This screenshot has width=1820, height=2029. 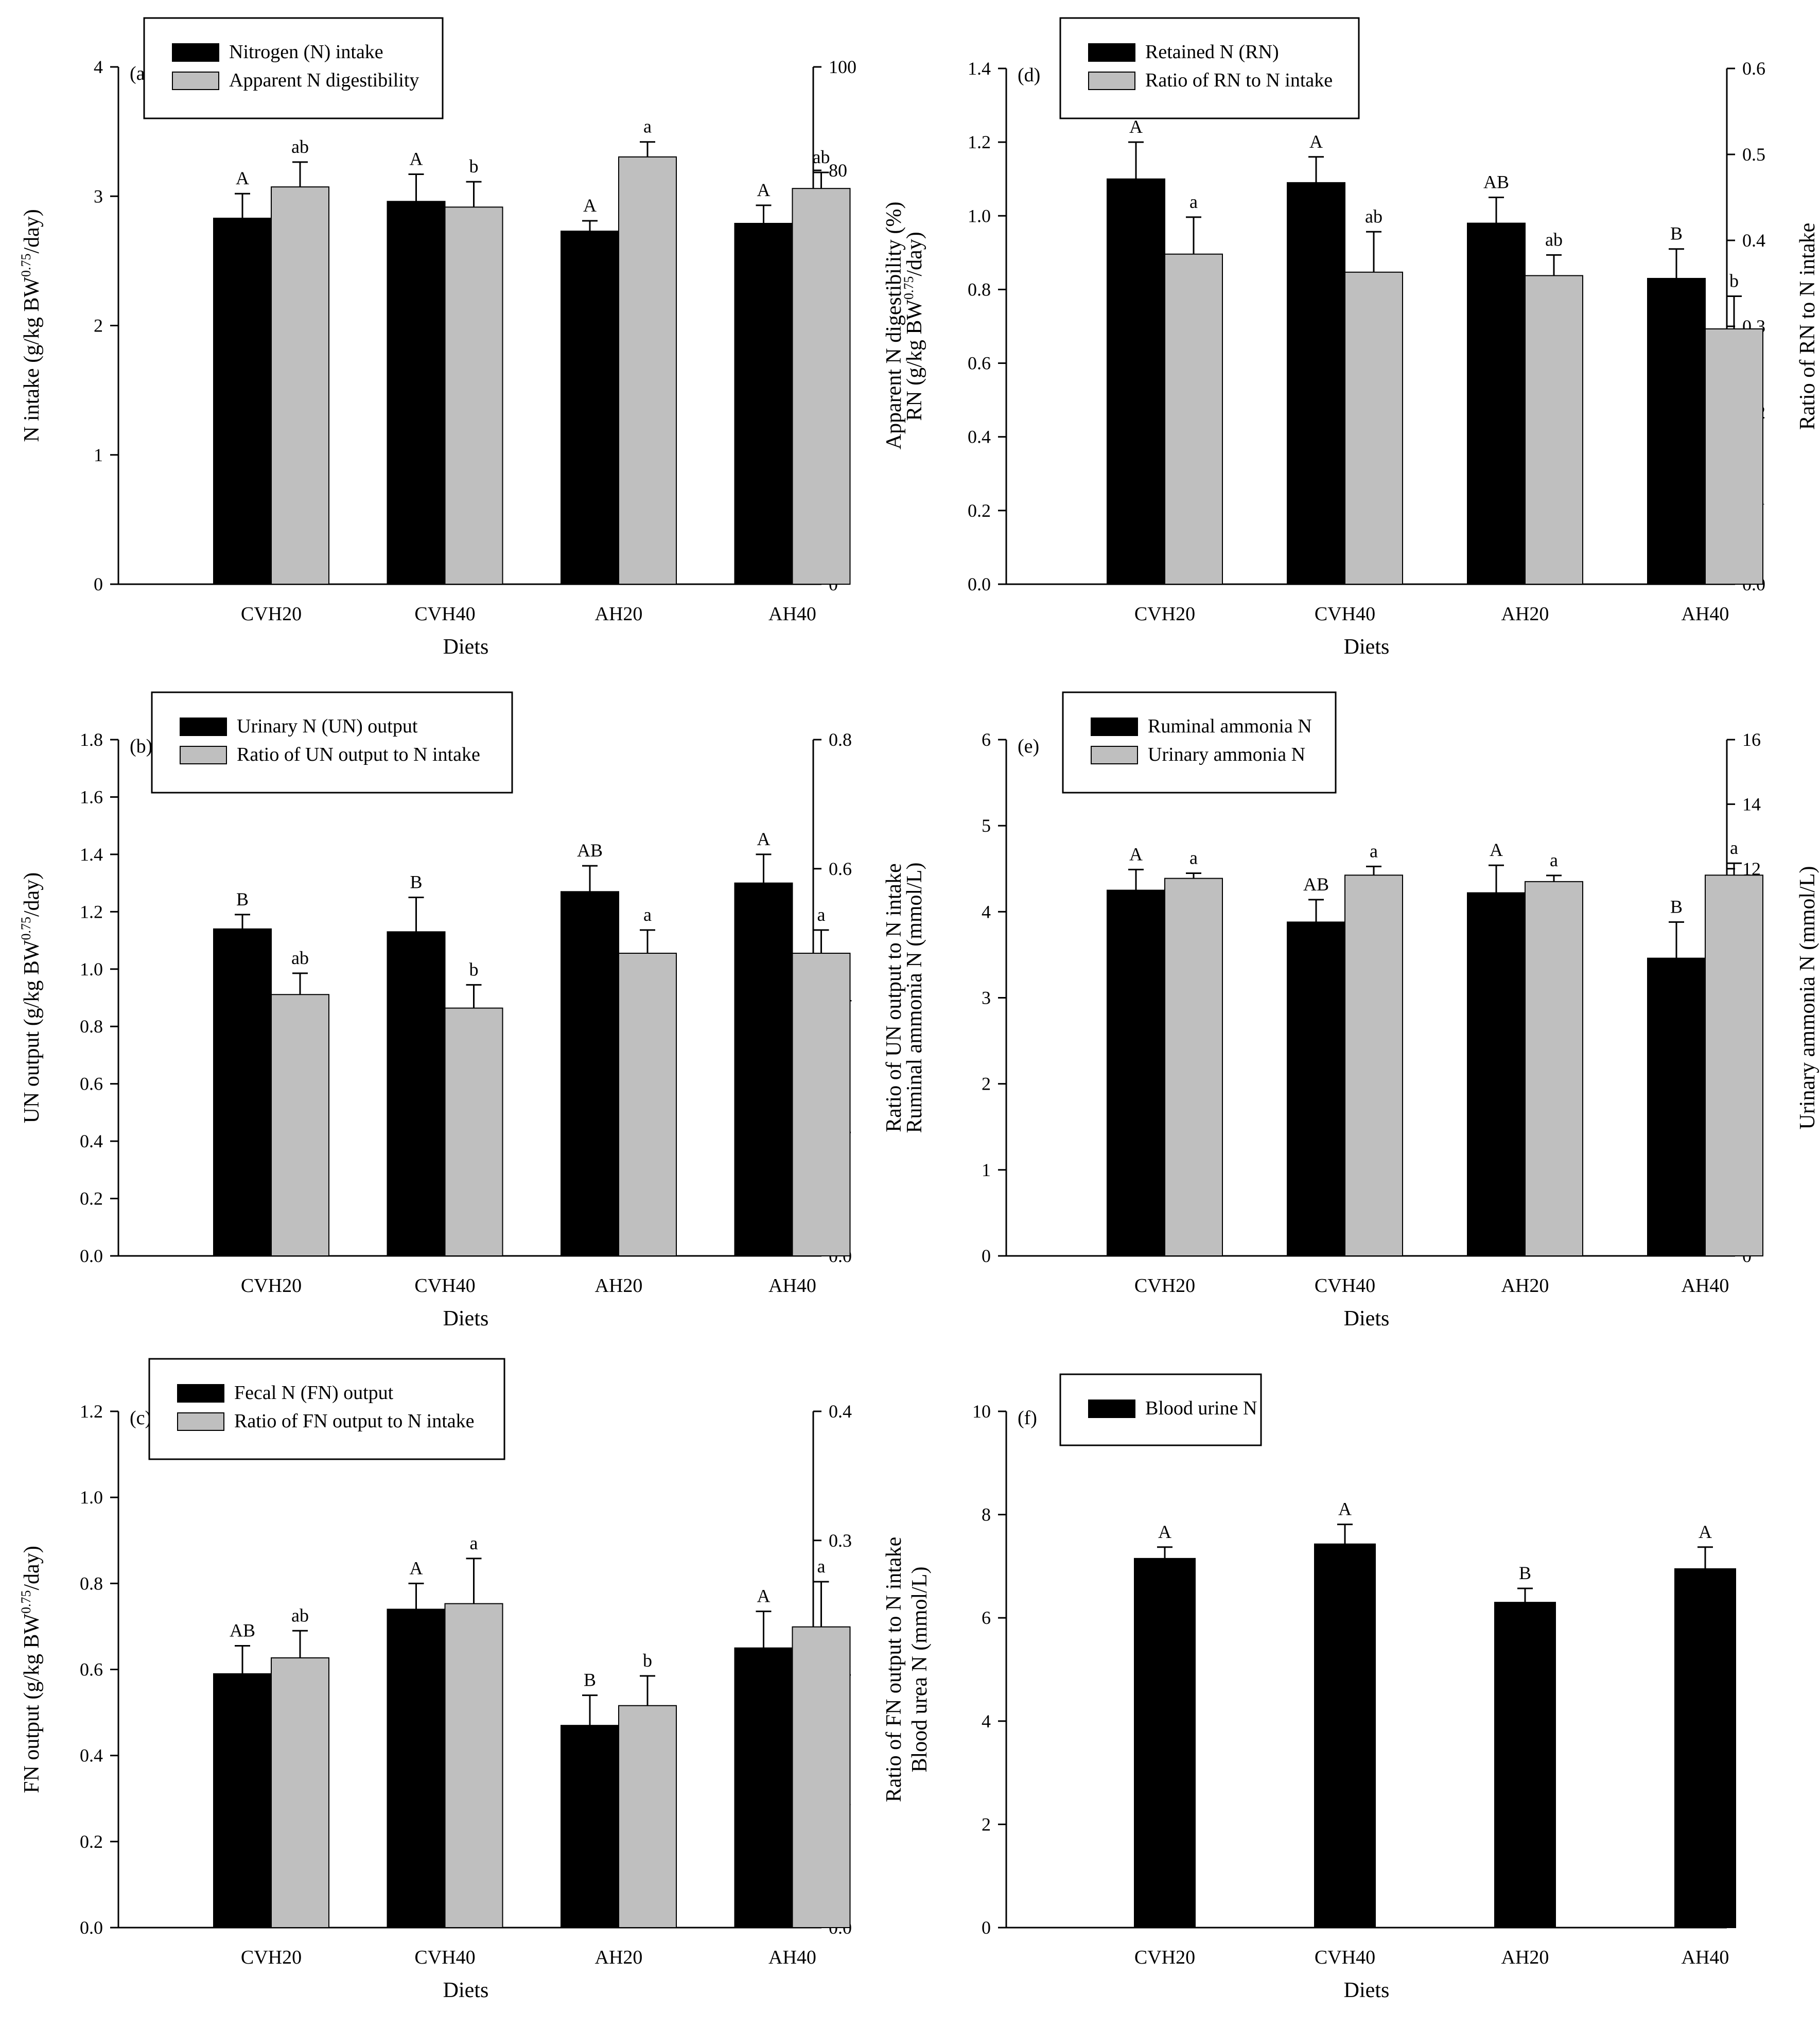 I want to click on y2-axis-title: Apparent N digestibility (%), so click(x=894, y=326).